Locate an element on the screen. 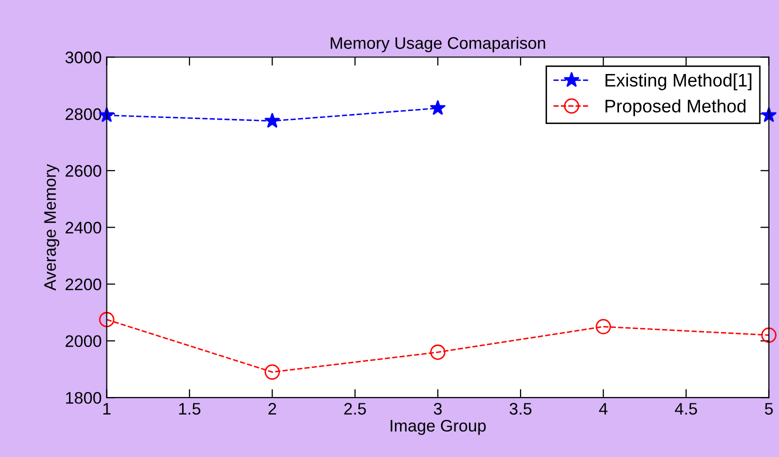 Image resolution: width=779 pixels, height=457 pixels. y-tick-label: 2800 is located at coordinates (84, 114).